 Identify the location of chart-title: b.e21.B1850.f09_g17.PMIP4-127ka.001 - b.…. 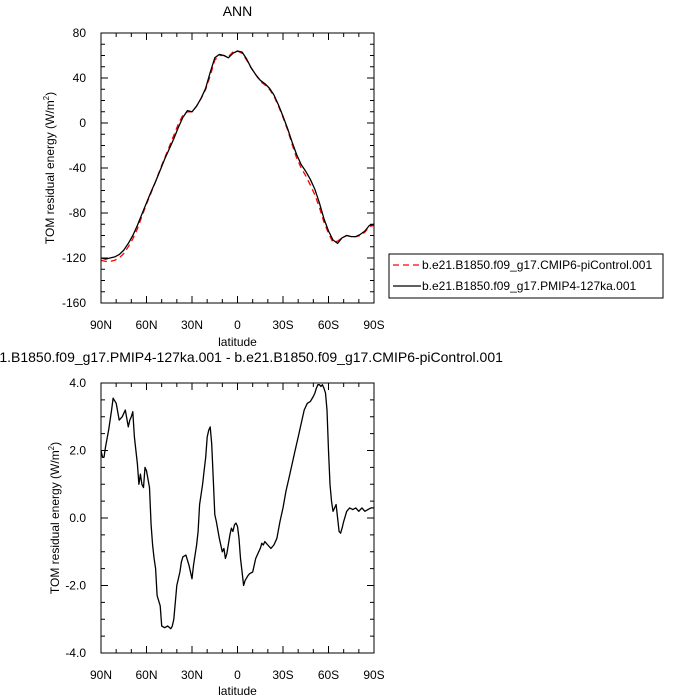
(251, 357).